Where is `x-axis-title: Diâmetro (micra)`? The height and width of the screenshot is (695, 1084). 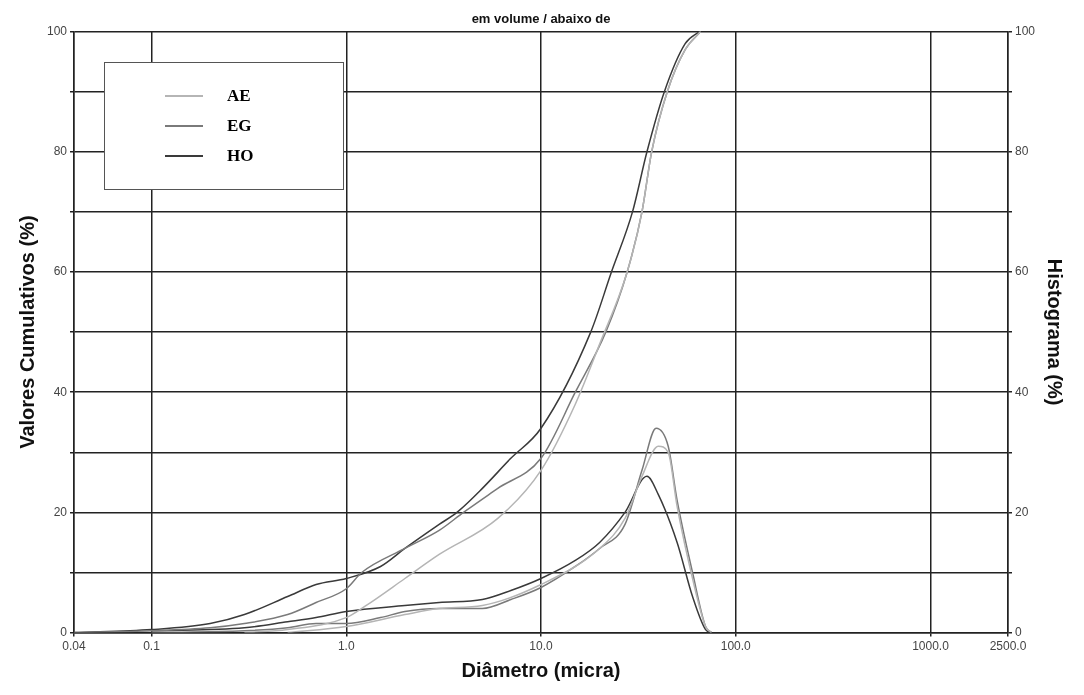 x-axis-title: Diâmetro (micra) is located at coordinates (541, 669).